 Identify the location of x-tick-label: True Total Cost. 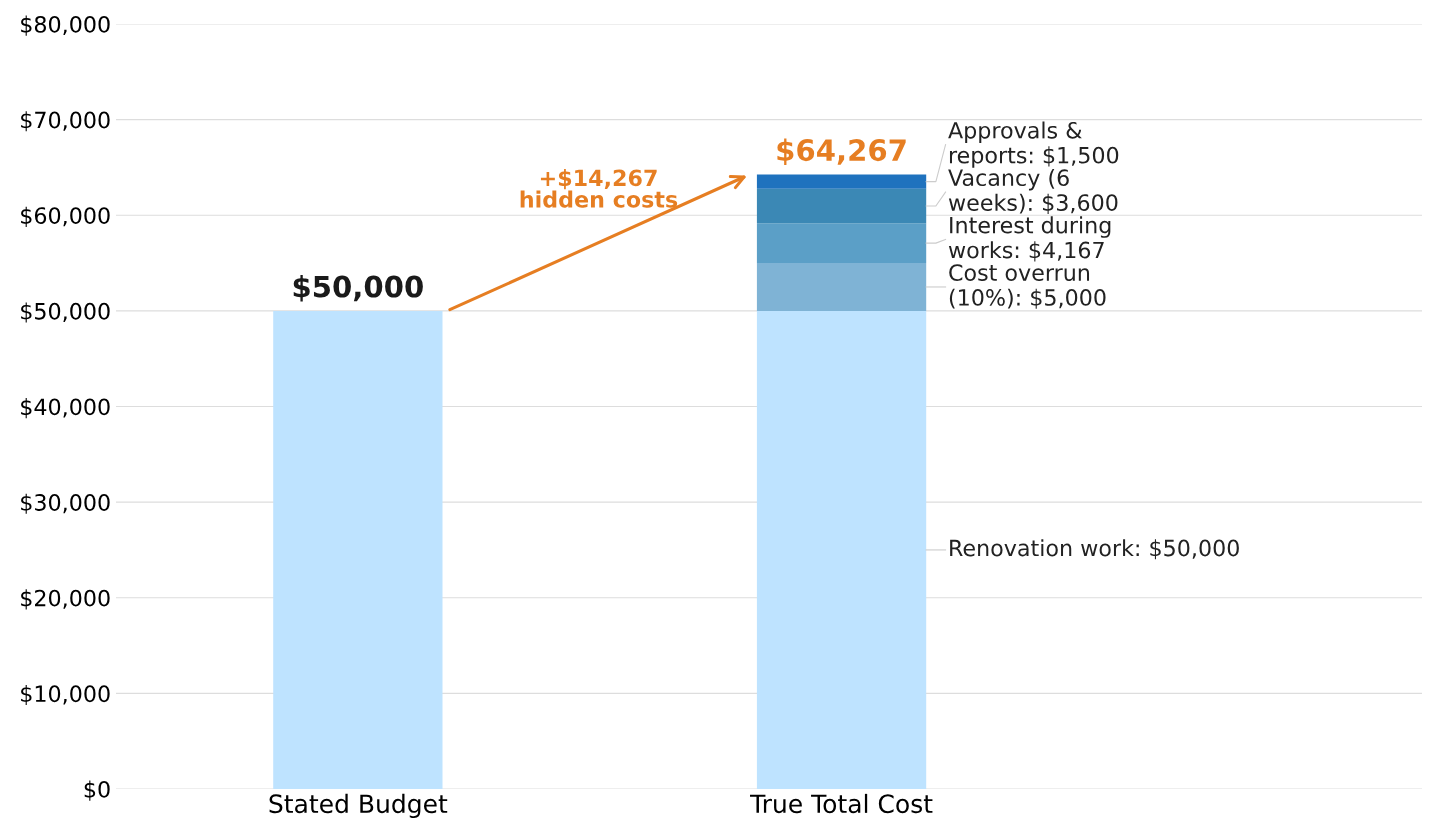
(841, 803).